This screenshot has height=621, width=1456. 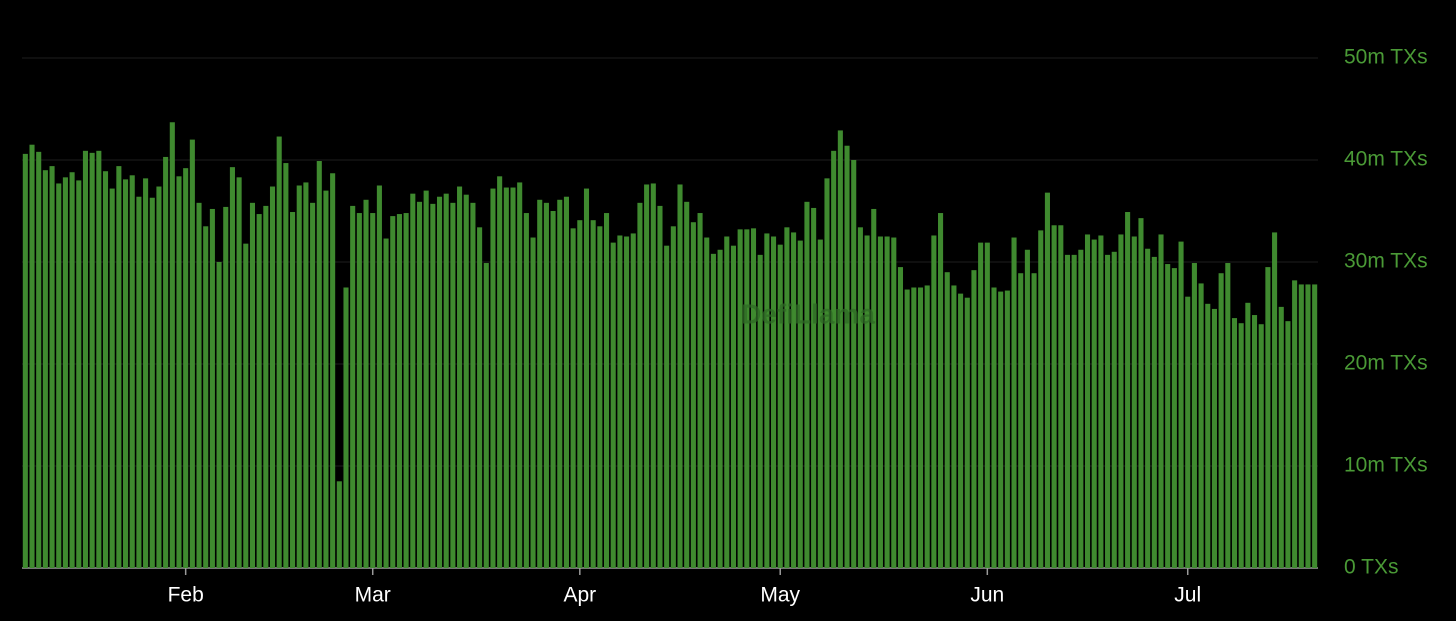 What do you see at coordinates (1386, 261) in the screenshot?
I see `y-tick-label: 30m TXs` at bounding box center [1386, 261].